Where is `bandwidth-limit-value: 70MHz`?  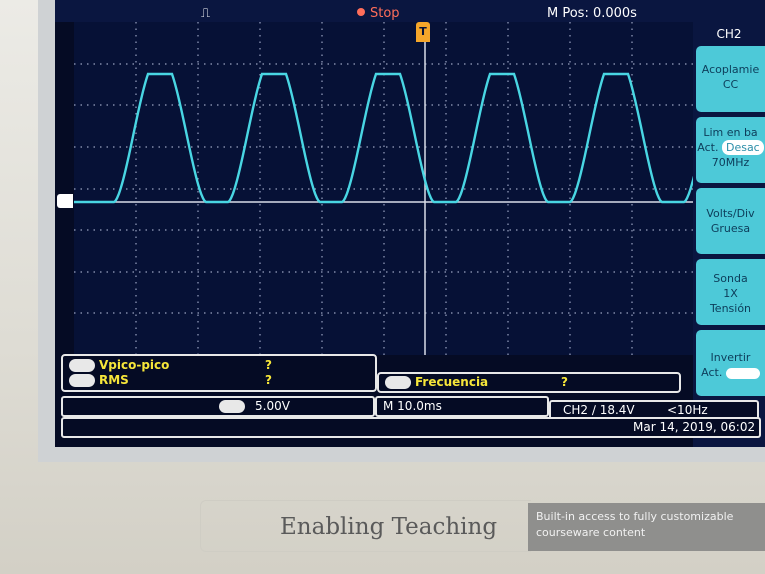 bandwidth-limit-value: 70MHz is located at coordinates (730, 162).